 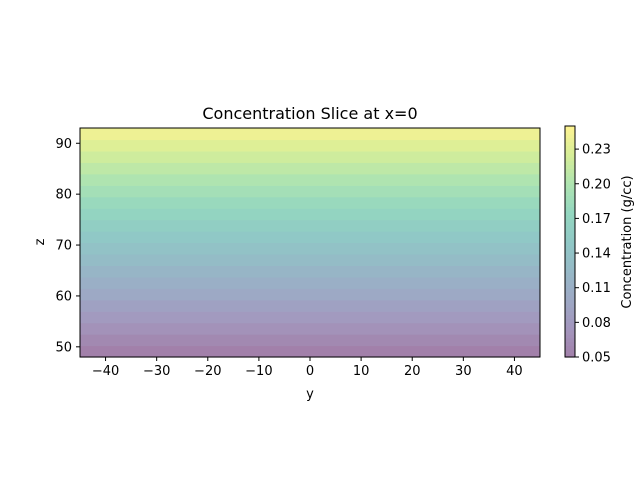 What do you see at coordinates (596, 323) in the screenshot?
I see `colorbar-tick-label: 0.08` at bounding box center [596, 323].